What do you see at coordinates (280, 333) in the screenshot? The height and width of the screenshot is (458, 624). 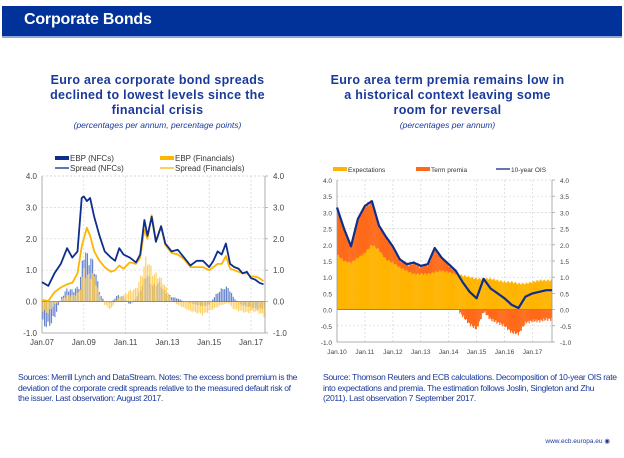 I see `y-tick-label-right: -1.0` at bounding box center [280, 333].